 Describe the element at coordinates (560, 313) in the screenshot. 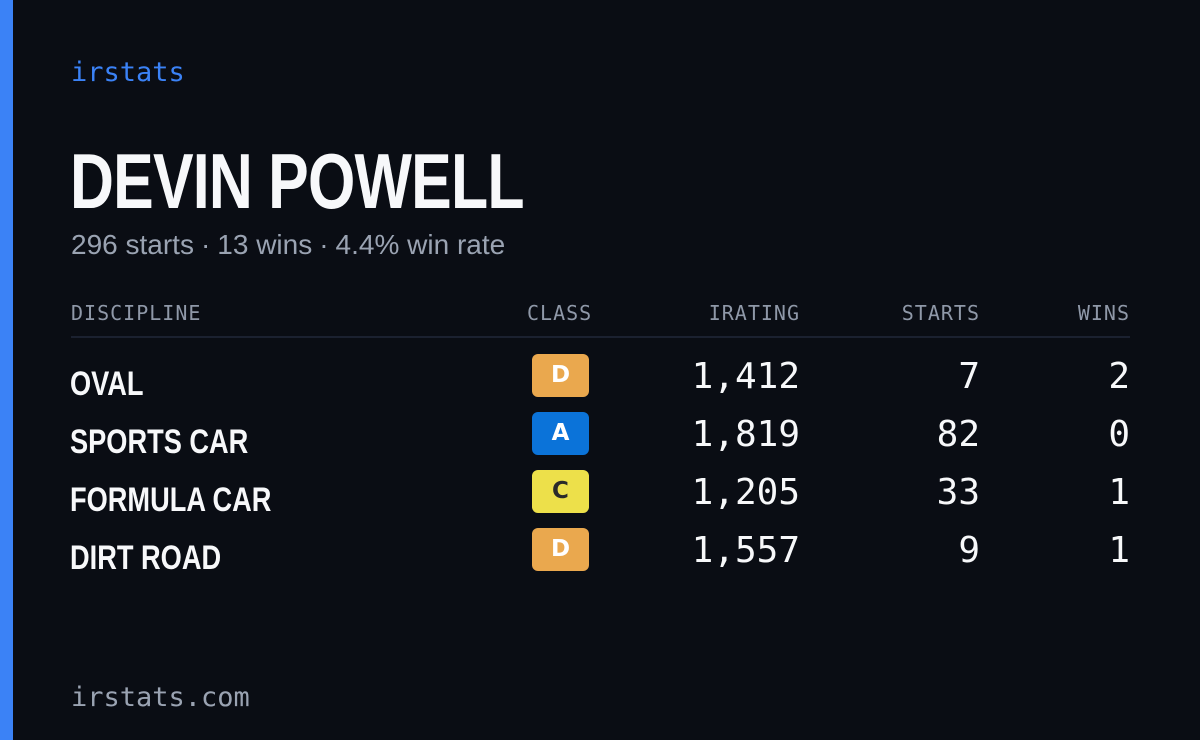

I see `column-header-class: CLASS` at that location.